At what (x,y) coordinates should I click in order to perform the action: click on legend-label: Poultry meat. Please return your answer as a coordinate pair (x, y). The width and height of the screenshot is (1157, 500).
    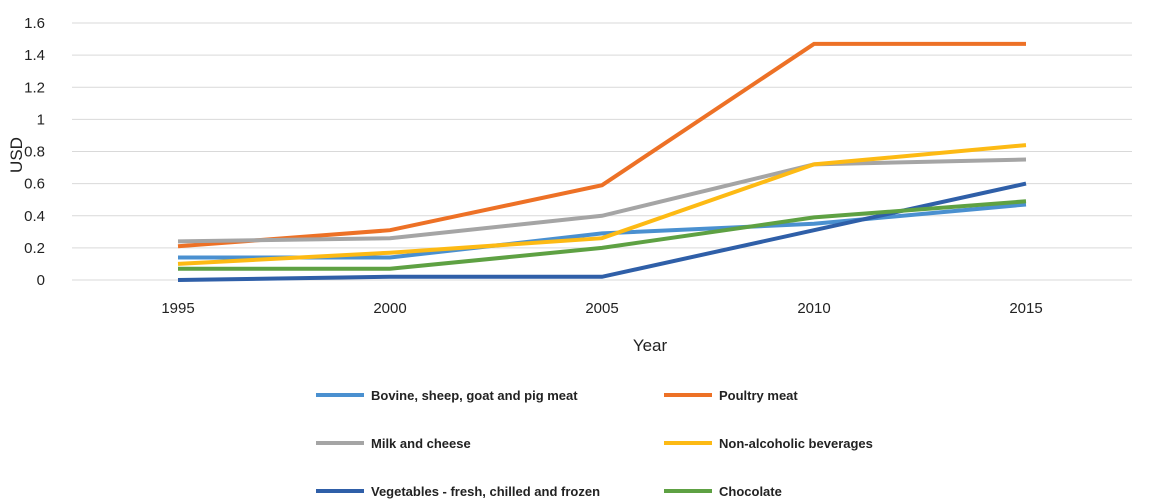
    Looking at the image, I should click on (758, 395).